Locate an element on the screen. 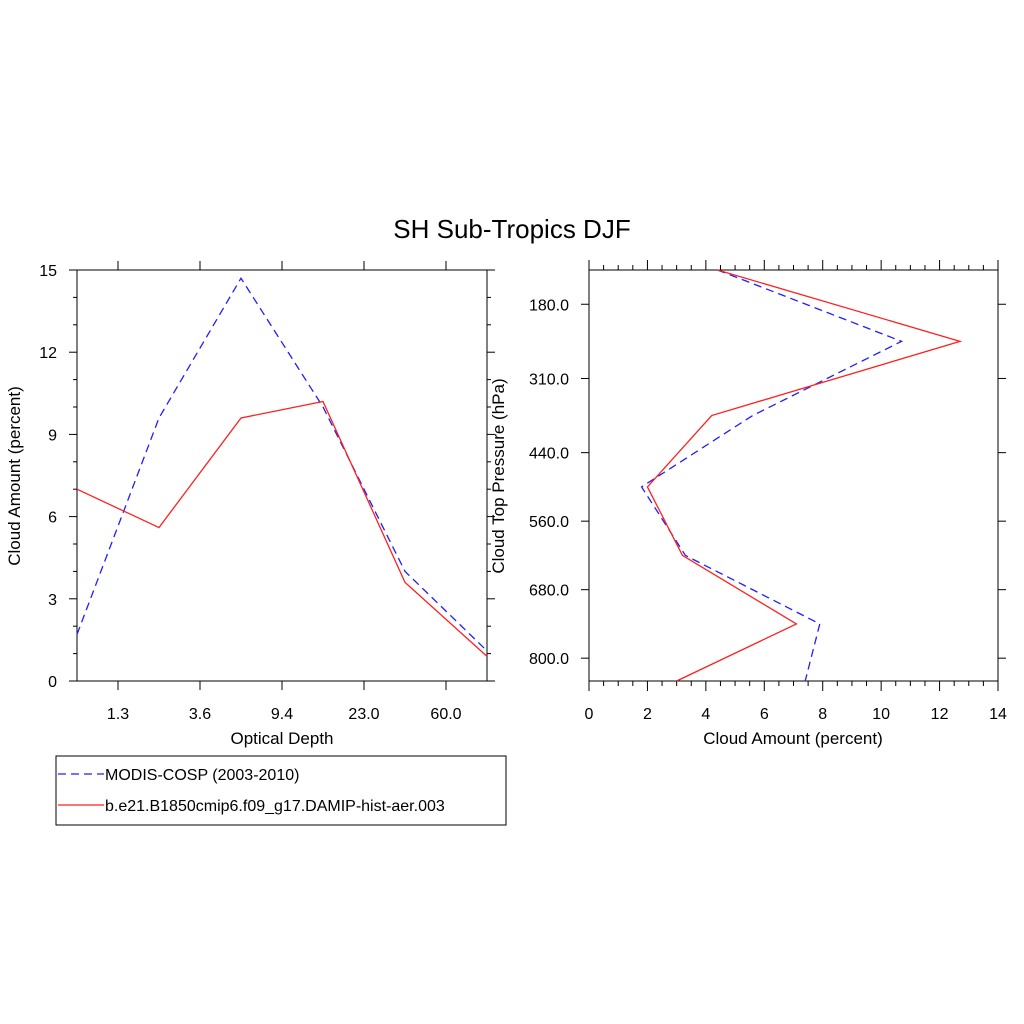  left-y-tick-label: 12 is located at coordinates (48, 353).